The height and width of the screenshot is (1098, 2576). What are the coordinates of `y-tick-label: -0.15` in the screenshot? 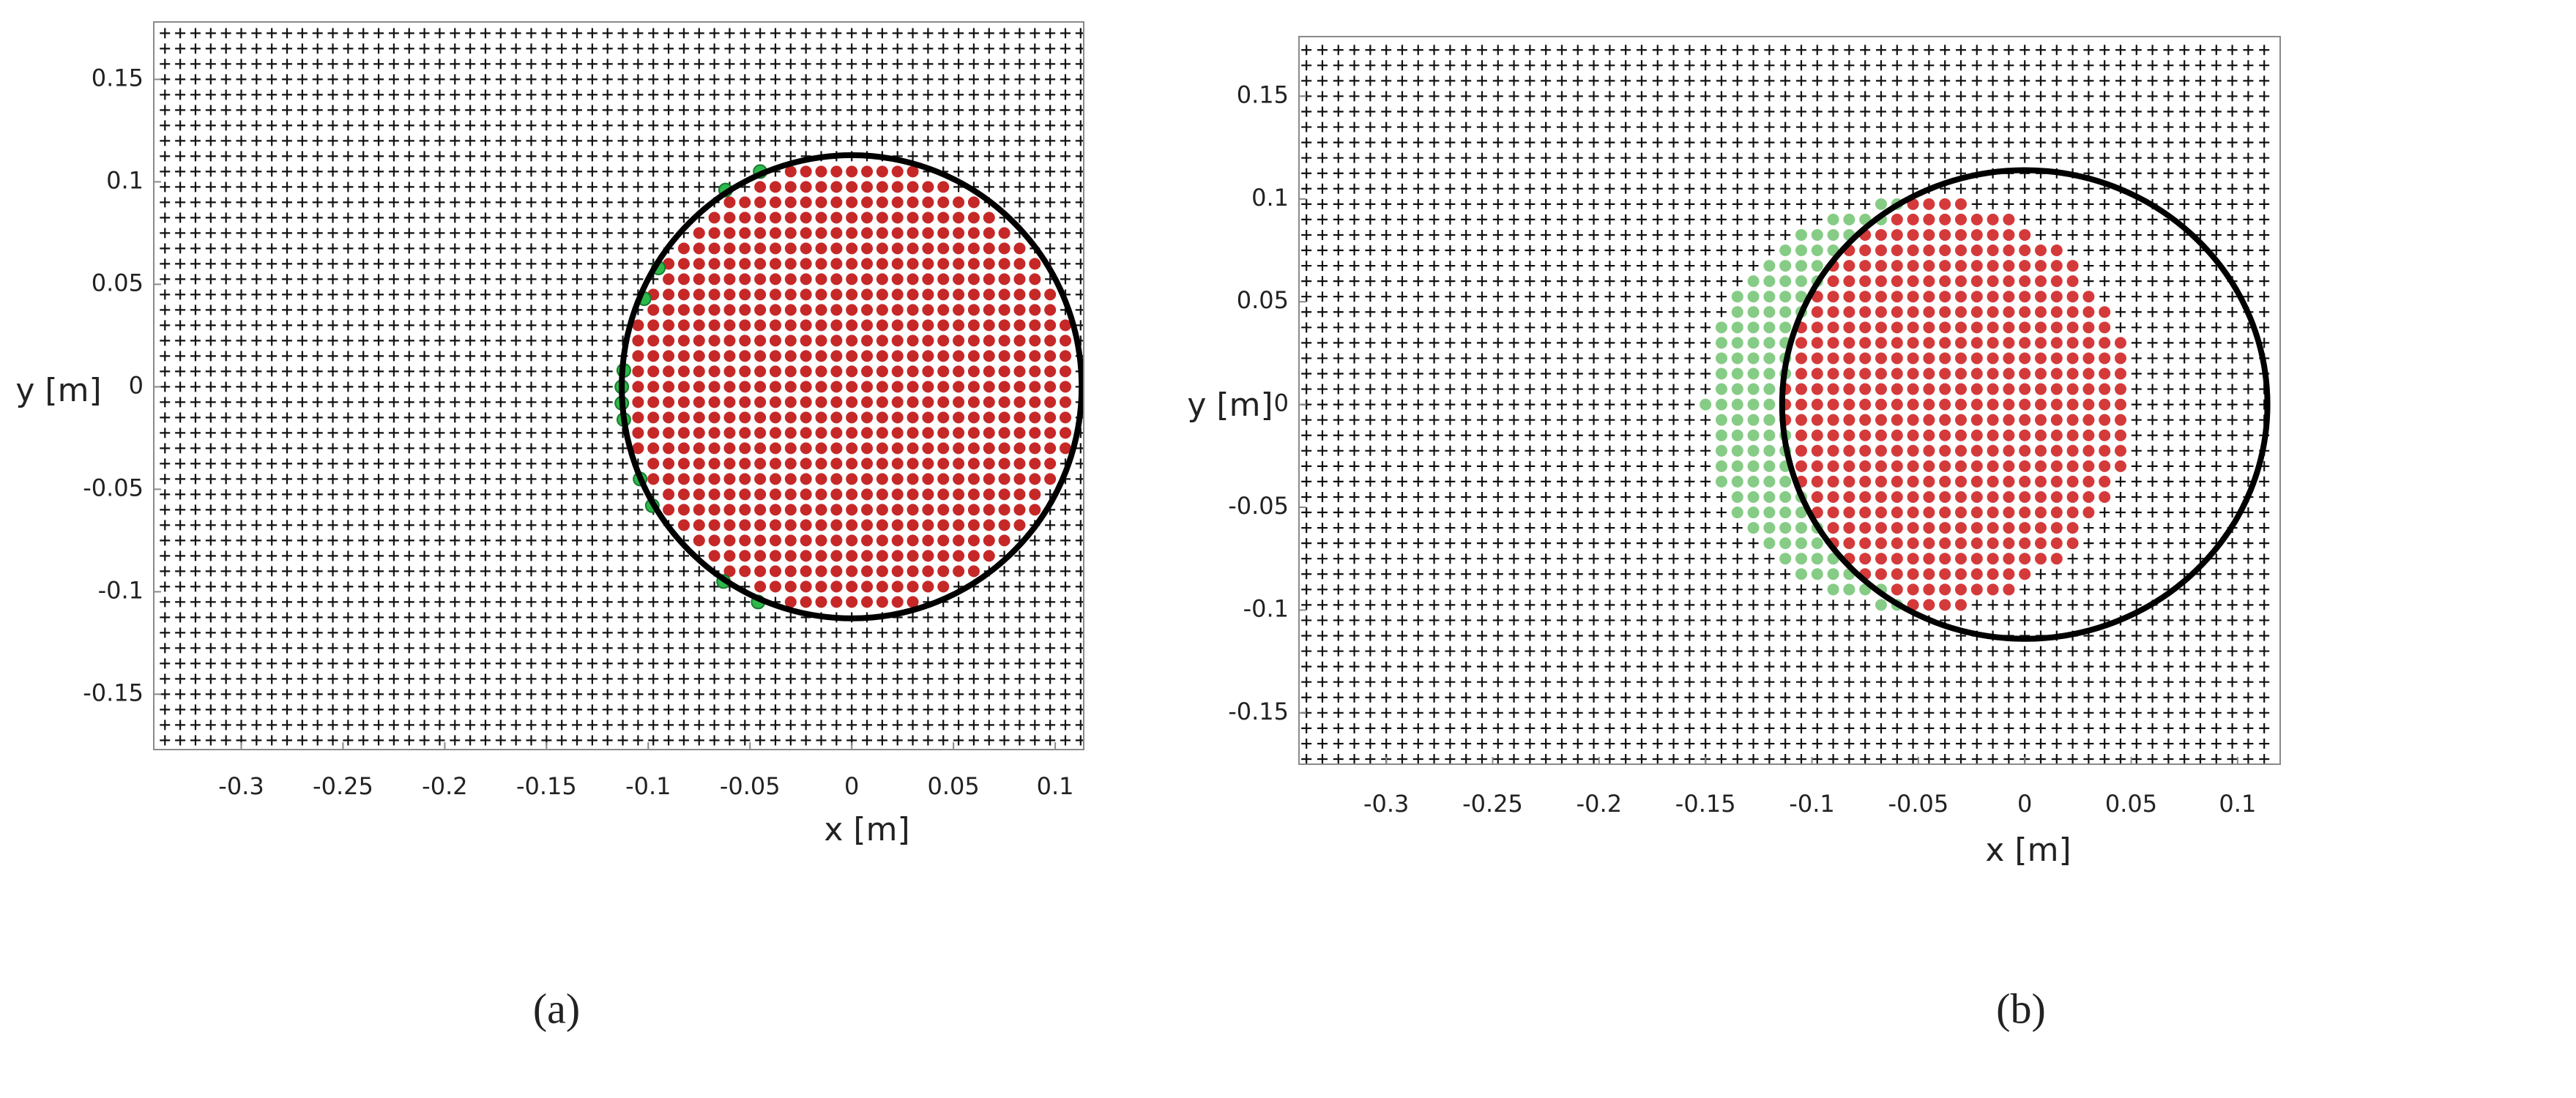 It's located at (113, 692).